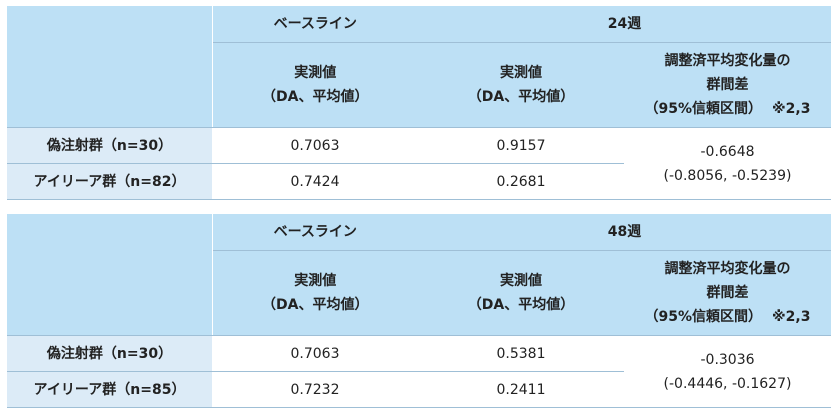 The image size is (839, 416). I want to click on week-header: 48週, so click(625, 232).